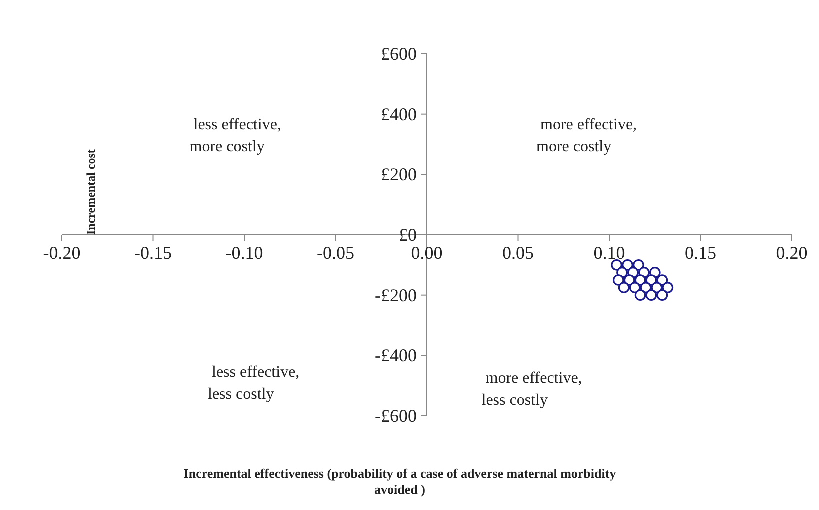  Describe the element at coordinates (62, 253) in the screenshot. I see `x-tick-label: -0.20` at that location.